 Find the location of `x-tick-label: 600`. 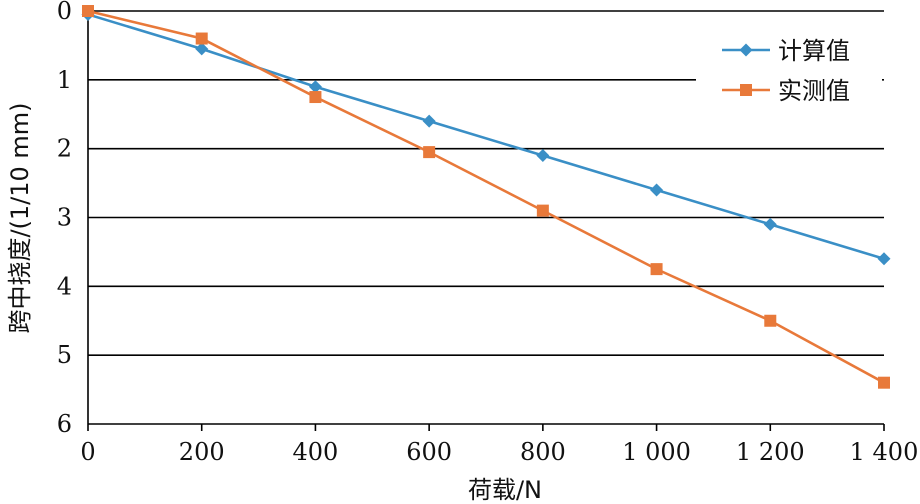

x-tick-label: 600 is located at coordinates (429, 452).